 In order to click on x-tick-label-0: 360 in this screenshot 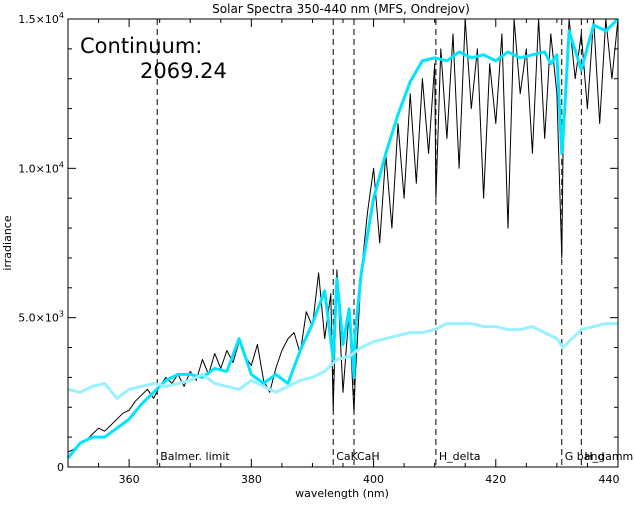, I will do `click(129, 479)`.